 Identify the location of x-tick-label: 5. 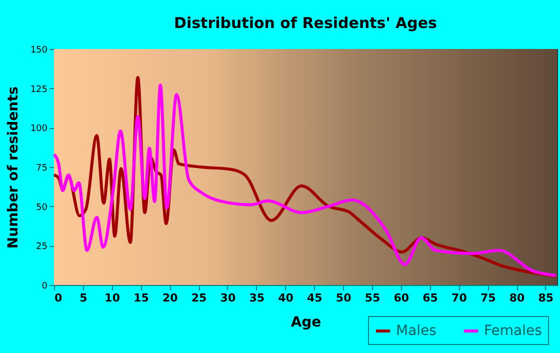
(84, 298).